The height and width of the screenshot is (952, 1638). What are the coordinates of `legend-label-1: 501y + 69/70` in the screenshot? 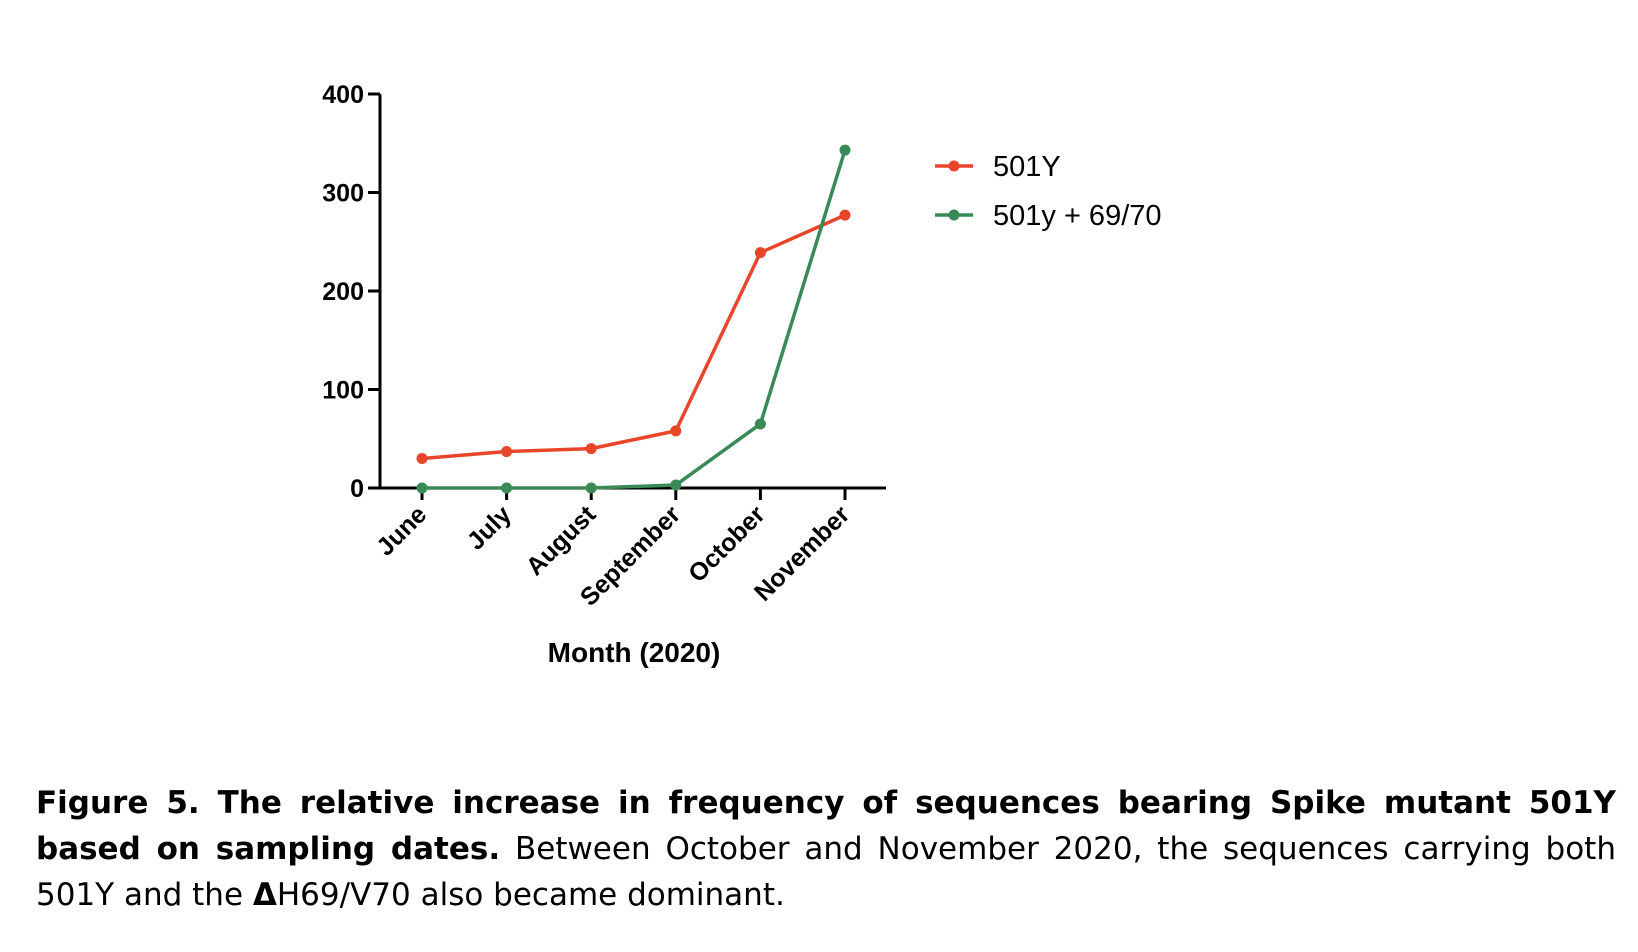 It's located at (1077, 216).